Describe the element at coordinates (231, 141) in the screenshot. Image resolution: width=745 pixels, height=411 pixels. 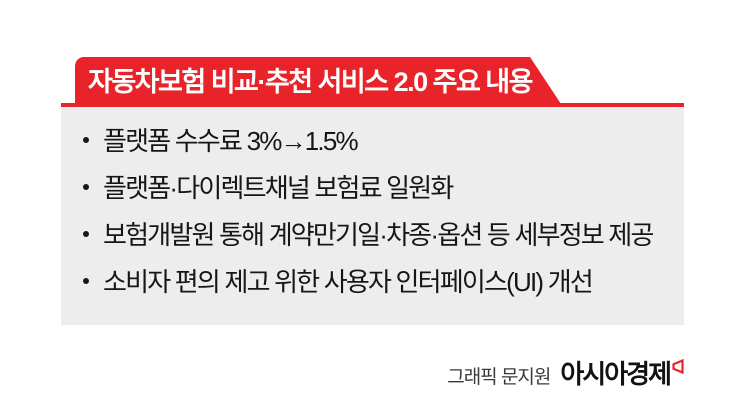
I see `bullet-text: 플랫폼 수수료 3%→1.5%` at that location.